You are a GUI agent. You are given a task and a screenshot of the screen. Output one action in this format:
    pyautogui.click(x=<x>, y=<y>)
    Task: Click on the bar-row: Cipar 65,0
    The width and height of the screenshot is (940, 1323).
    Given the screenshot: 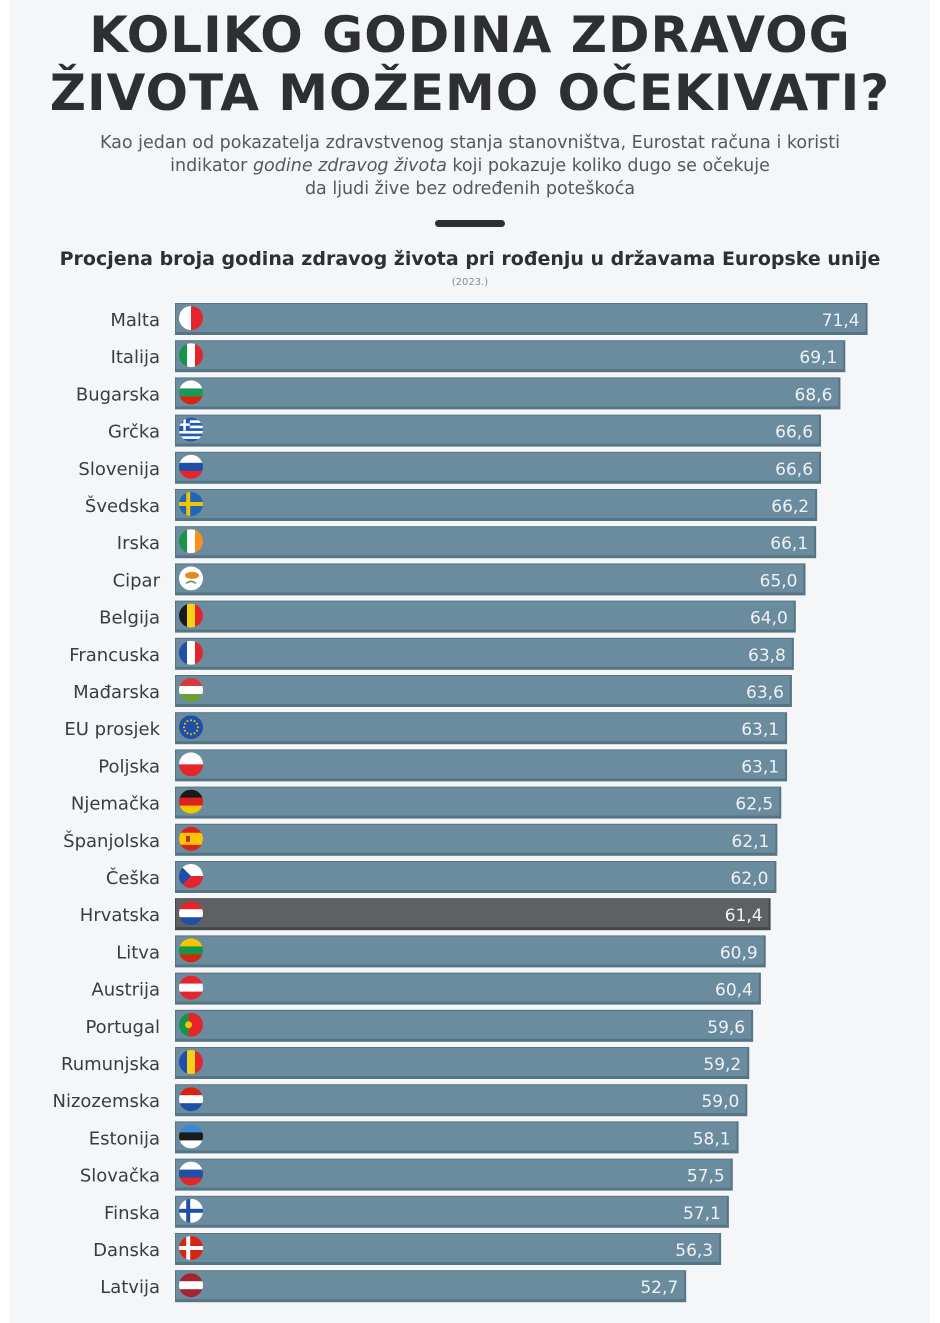 What is the action you would take?
    pyautogui.click(x=459, y=579)
    